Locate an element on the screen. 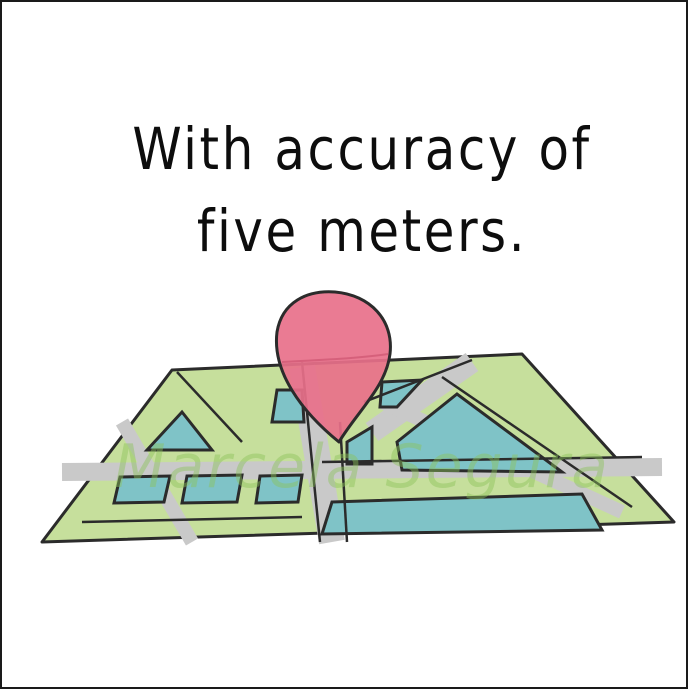  watermark-signature: Marcela Segura is located at coordinates (362, 467).